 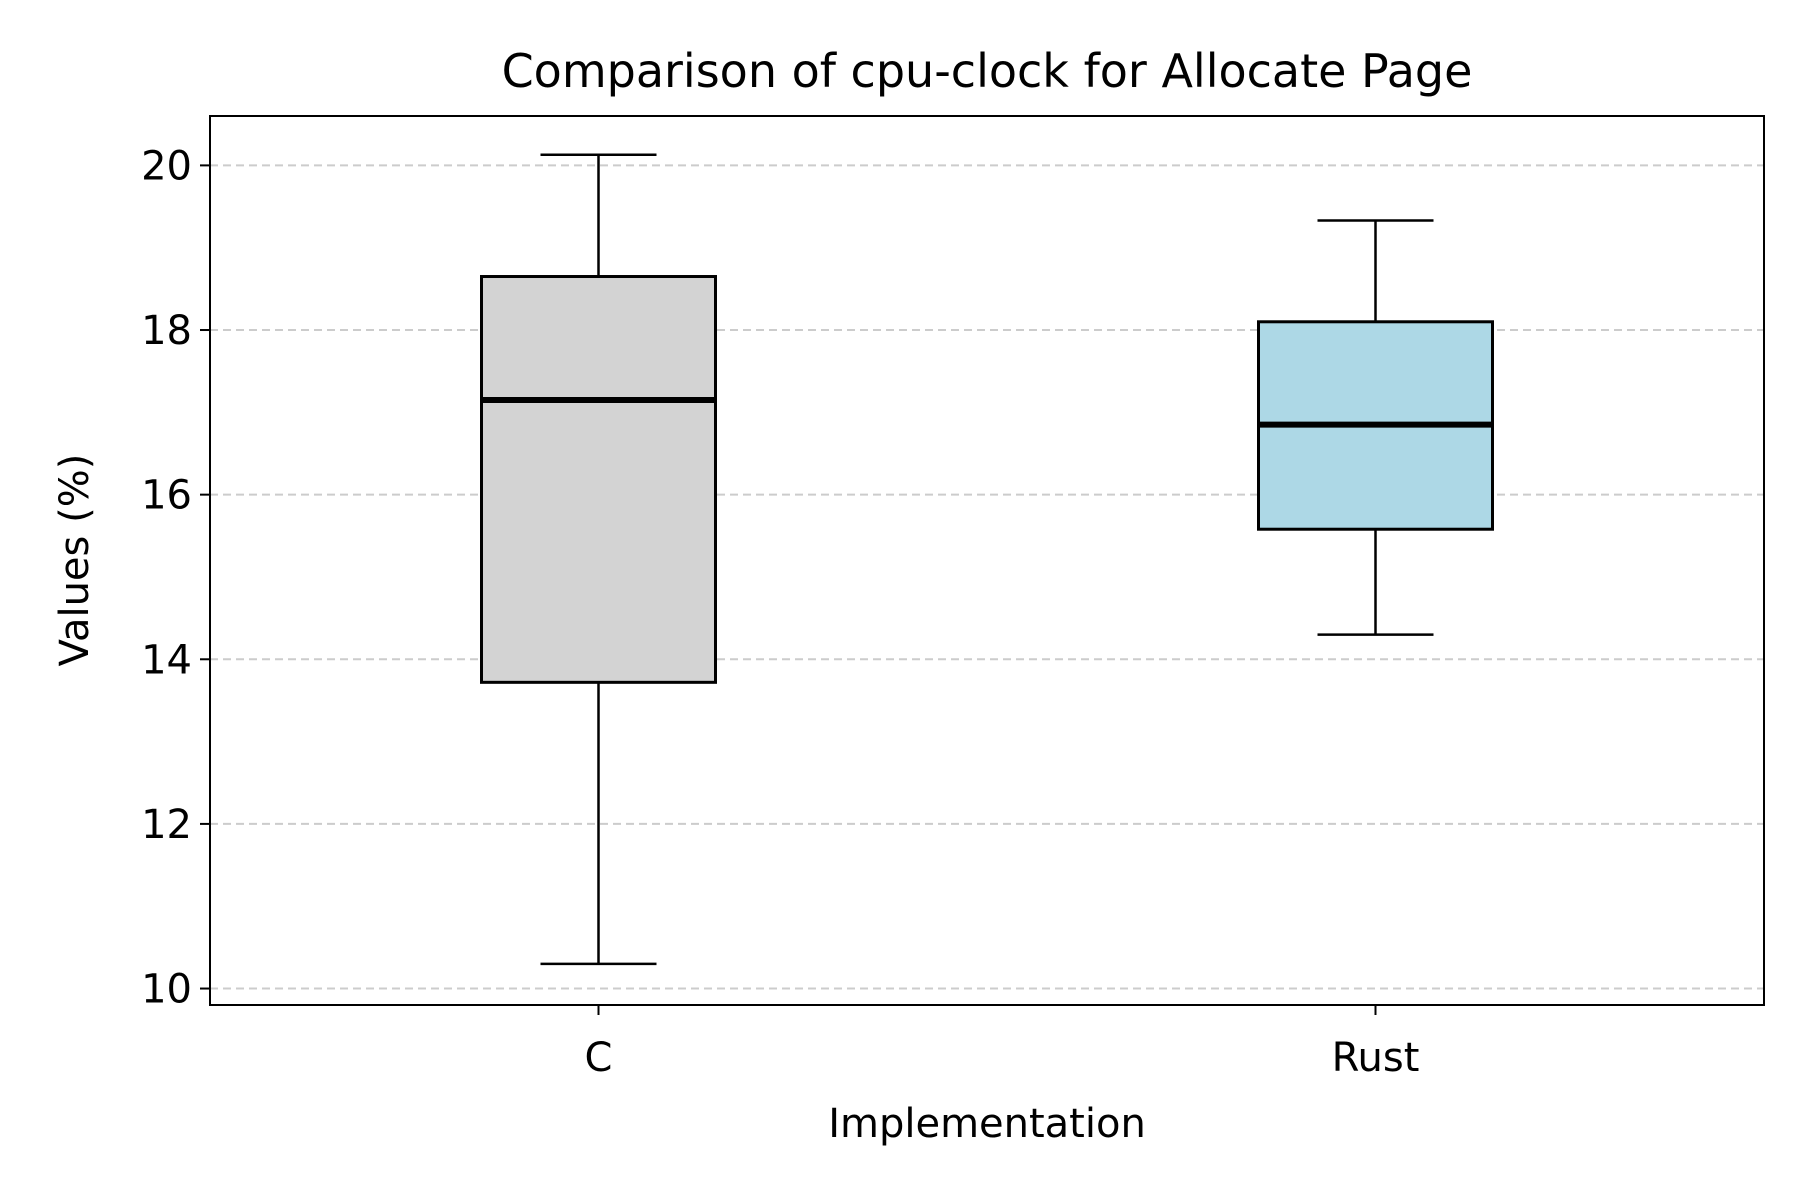 I want to click on y-tick-label: 10, so click(x=166, y=990).